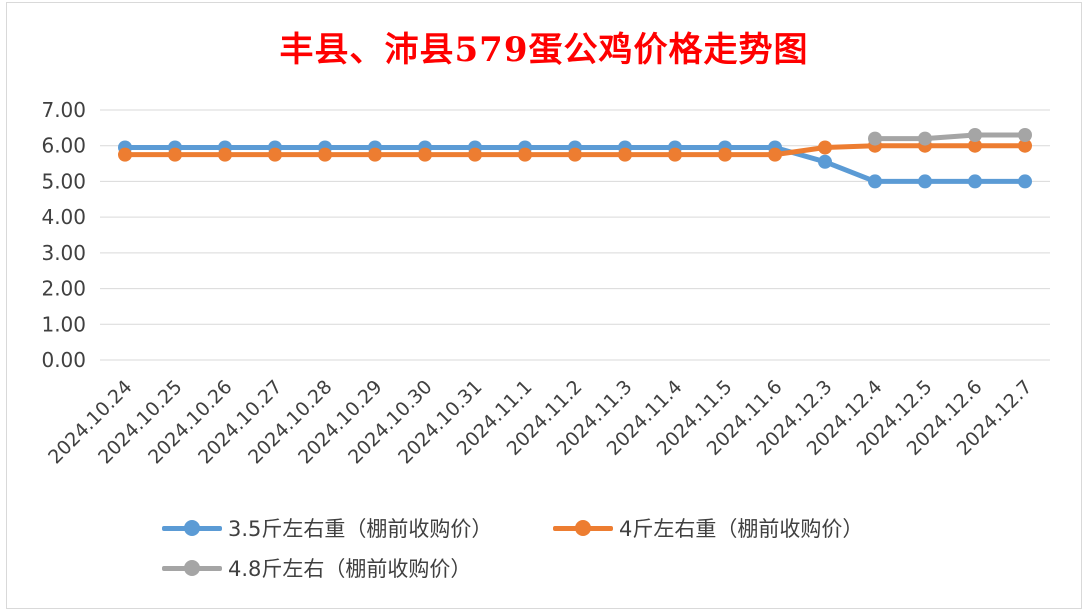 This screenshot has height=613, width=1088. I want to click on legend-item-series-3: 4.8斤左右（棚前收购价）, so click(316, 568).